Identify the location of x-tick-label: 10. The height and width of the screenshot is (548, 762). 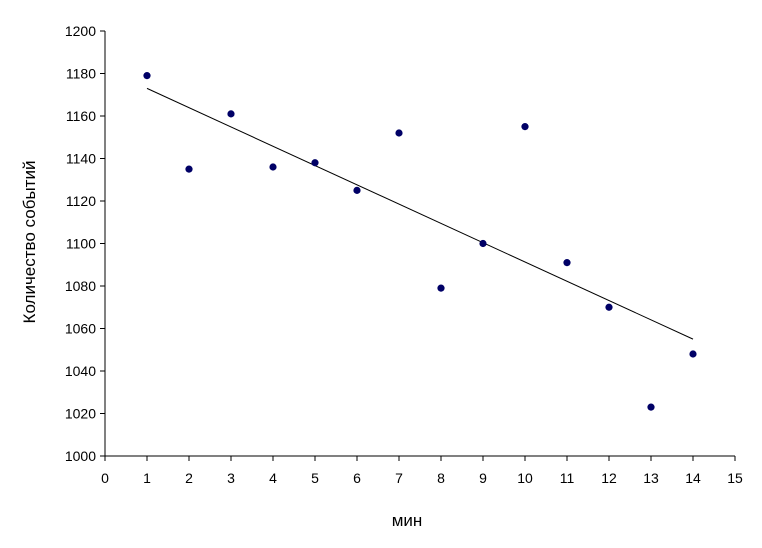
(525, 478).